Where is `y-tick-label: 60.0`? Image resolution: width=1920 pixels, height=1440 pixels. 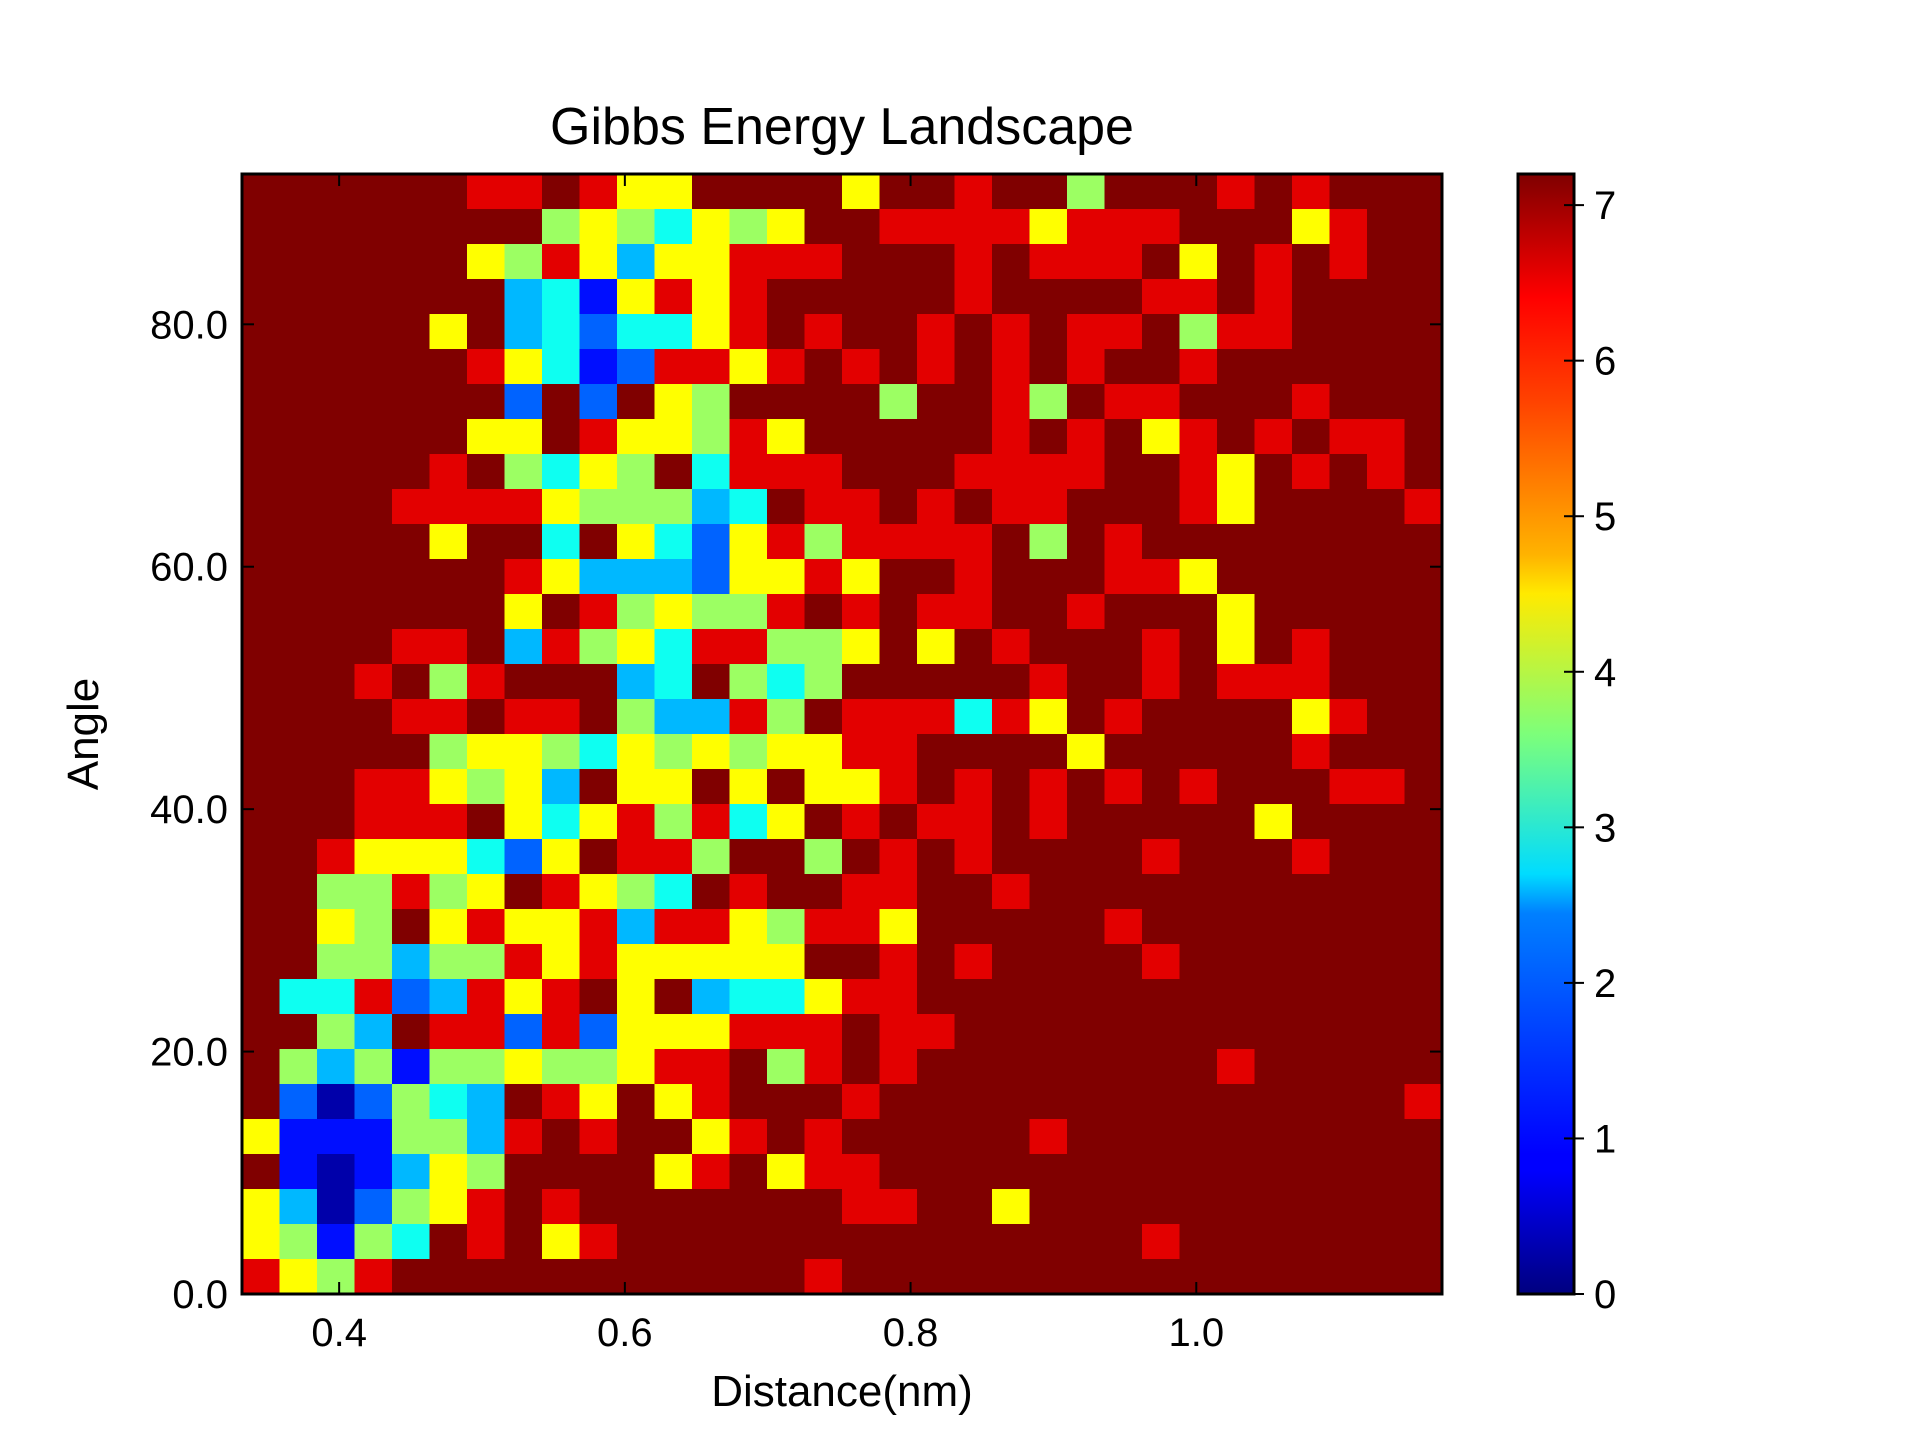 y-tick-label: 60.0 is located at coordinates (189, 568).